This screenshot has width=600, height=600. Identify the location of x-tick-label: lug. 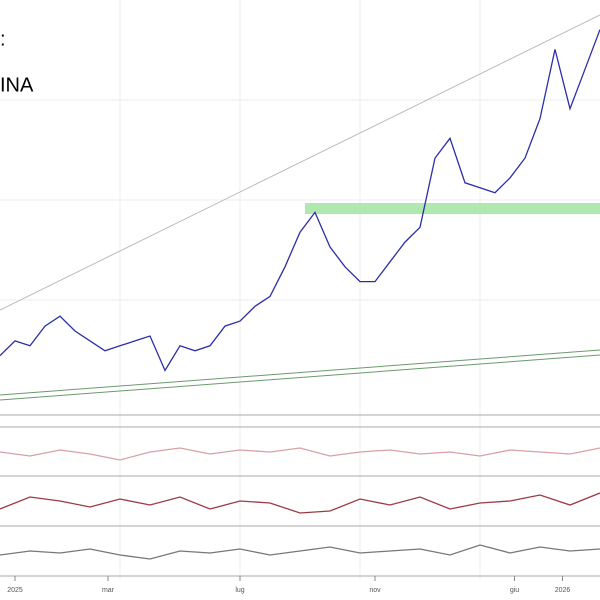
(239, 590).